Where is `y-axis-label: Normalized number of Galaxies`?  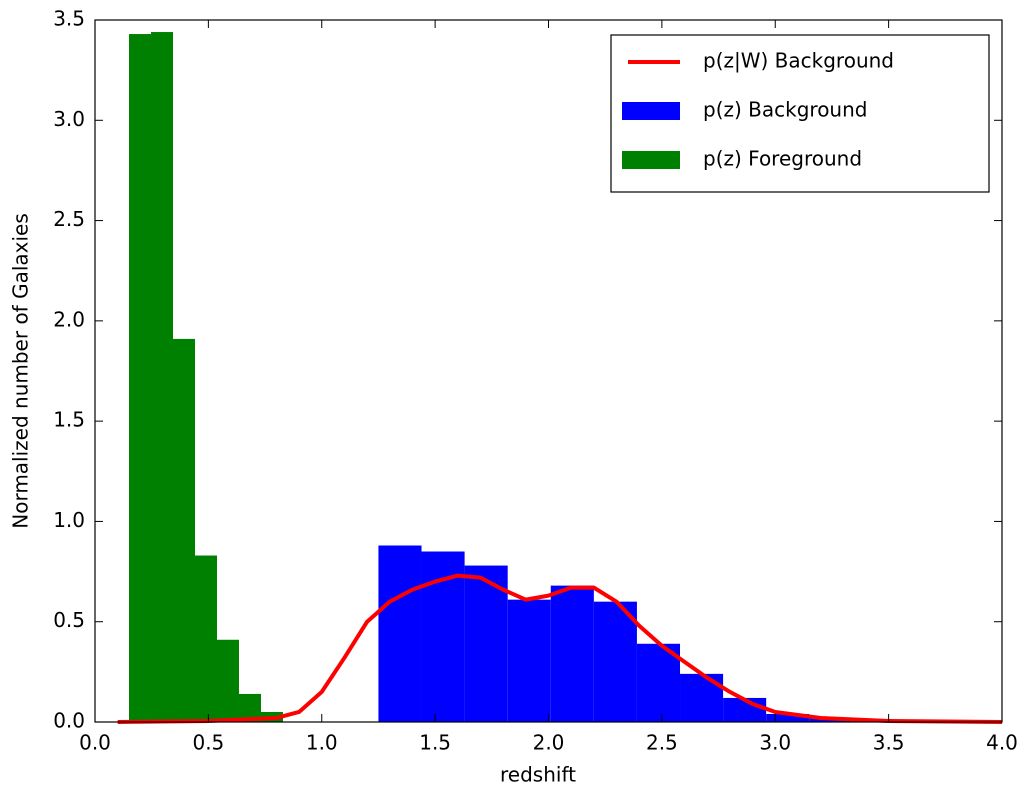 y-axis-label: Normalized number of Galaxies is located at coordinates (21, 371).